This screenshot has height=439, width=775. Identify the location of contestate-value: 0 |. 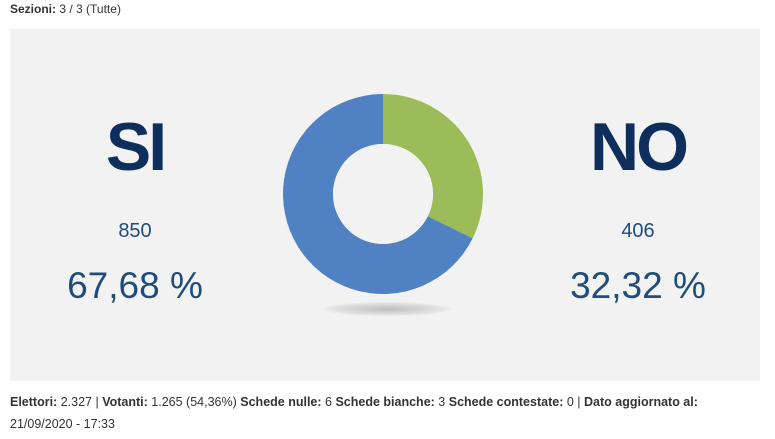
(573, 402).